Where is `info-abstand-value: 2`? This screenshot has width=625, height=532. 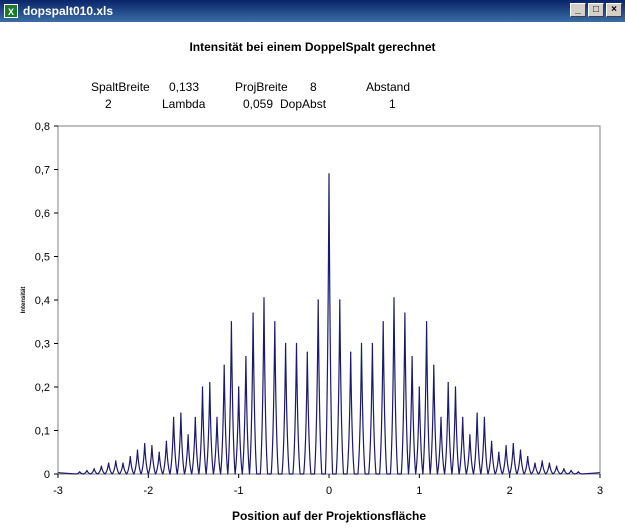 info-abstand-value: 2 is located at coordinates (108, 104).